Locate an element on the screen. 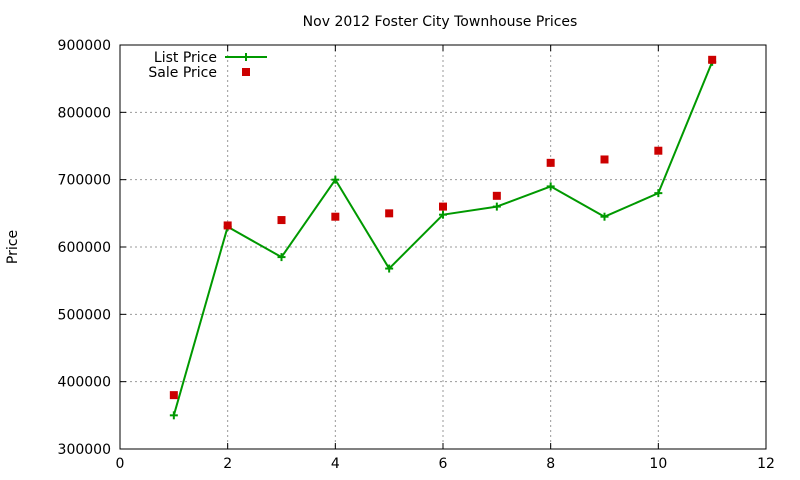 The width and height of the screenshot is (800, 480). x-tick-label: 4 is located at coordinates (335, 464).